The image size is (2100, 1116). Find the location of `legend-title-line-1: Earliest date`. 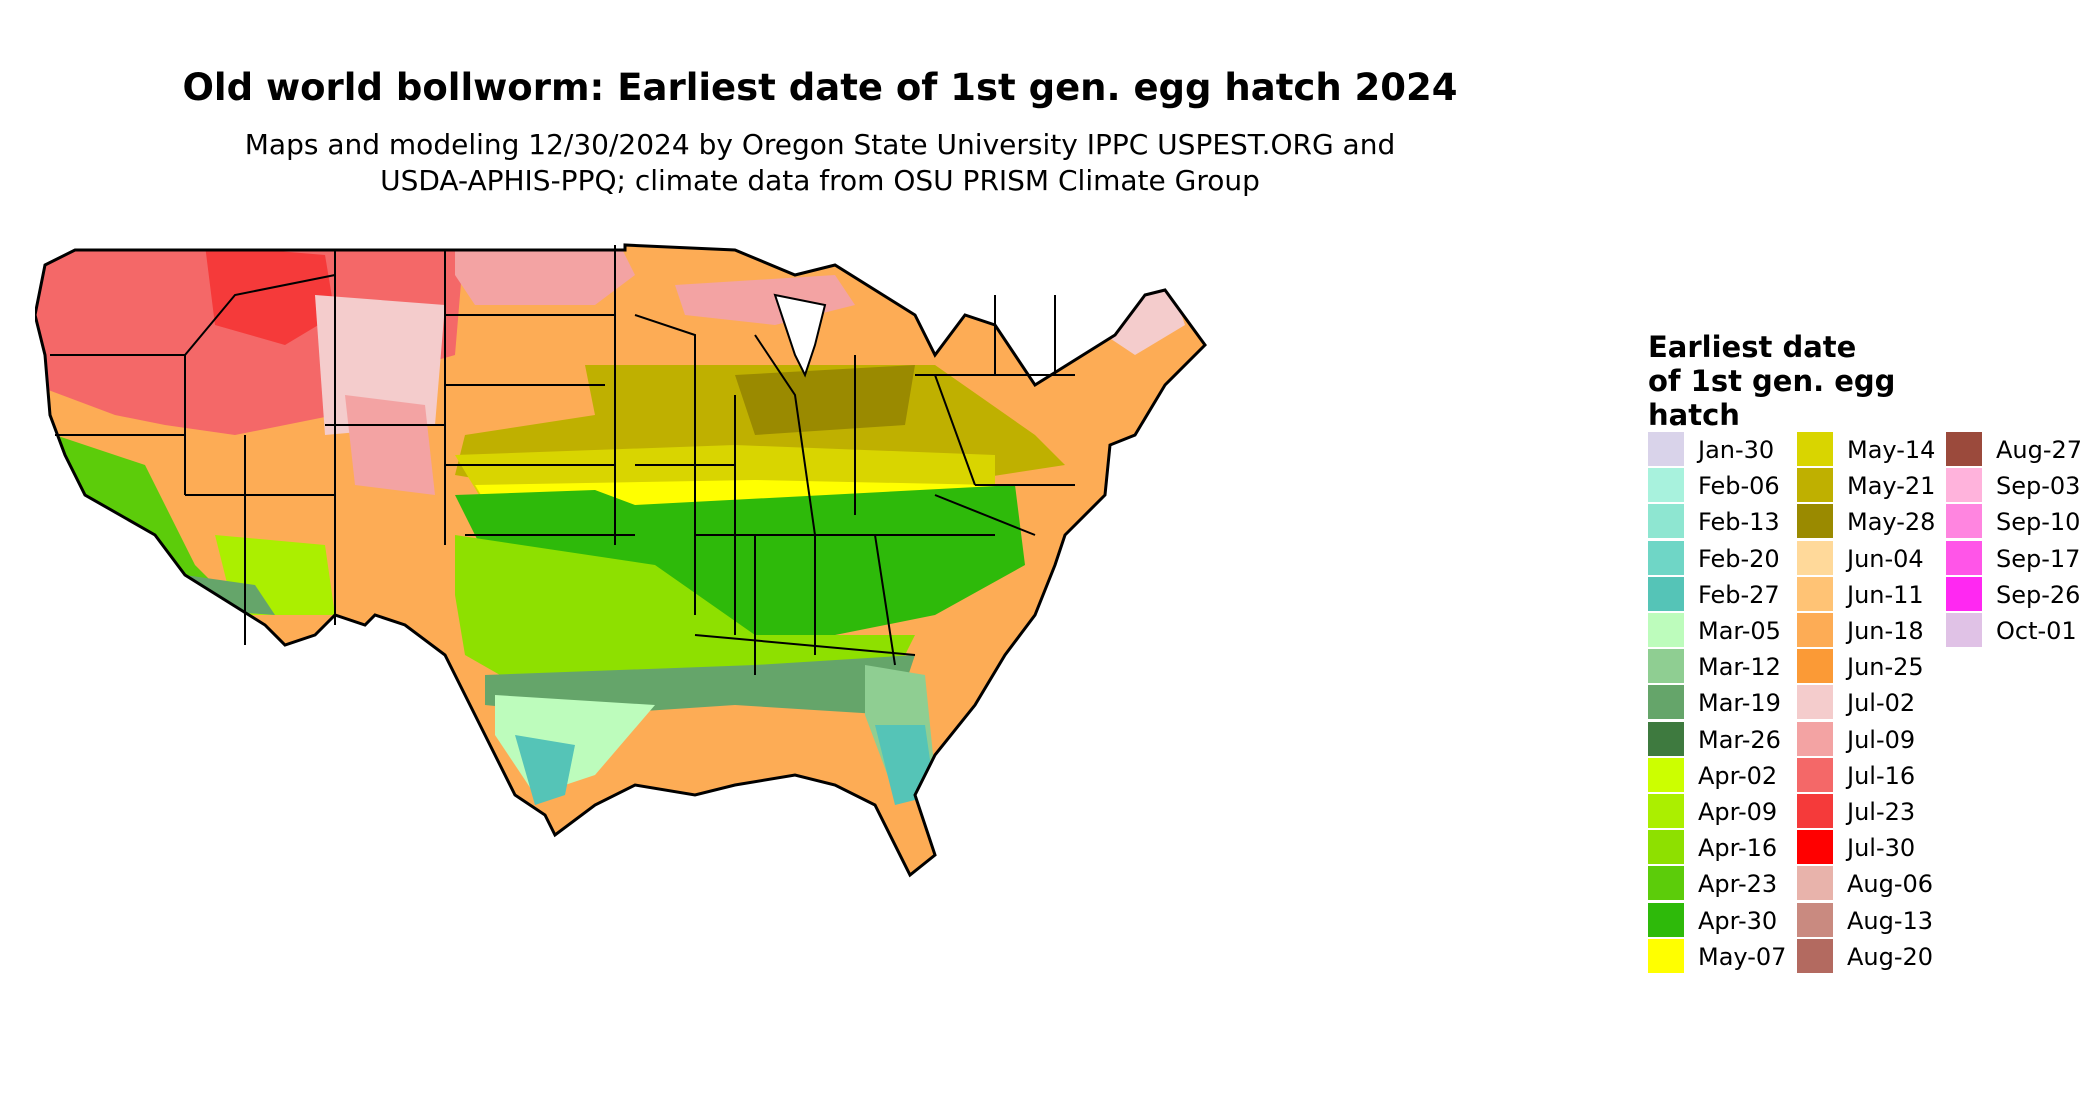

legend-title-line-1: Earliest date is located at coordinates (1752, 347).